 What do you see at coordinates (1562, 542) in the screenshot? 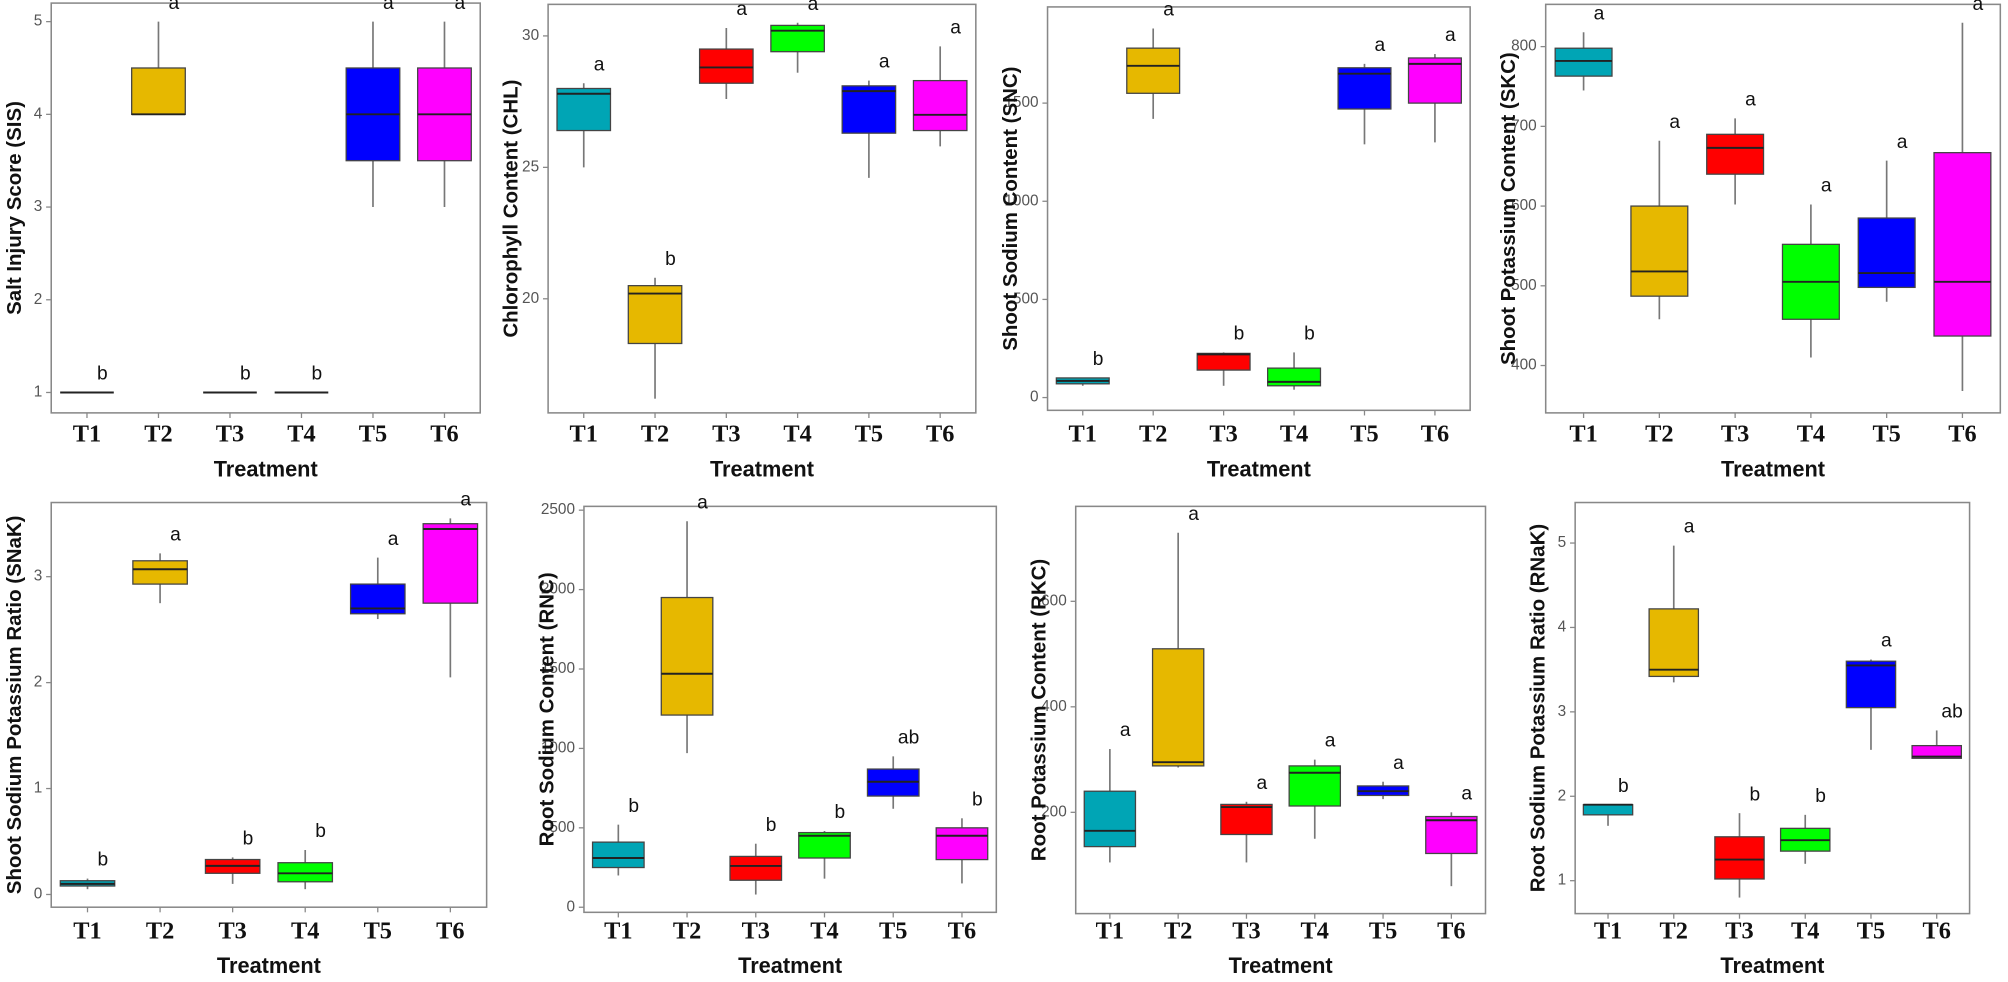
I see `y-tick-label: 5` at bounding box center [1562, 542].